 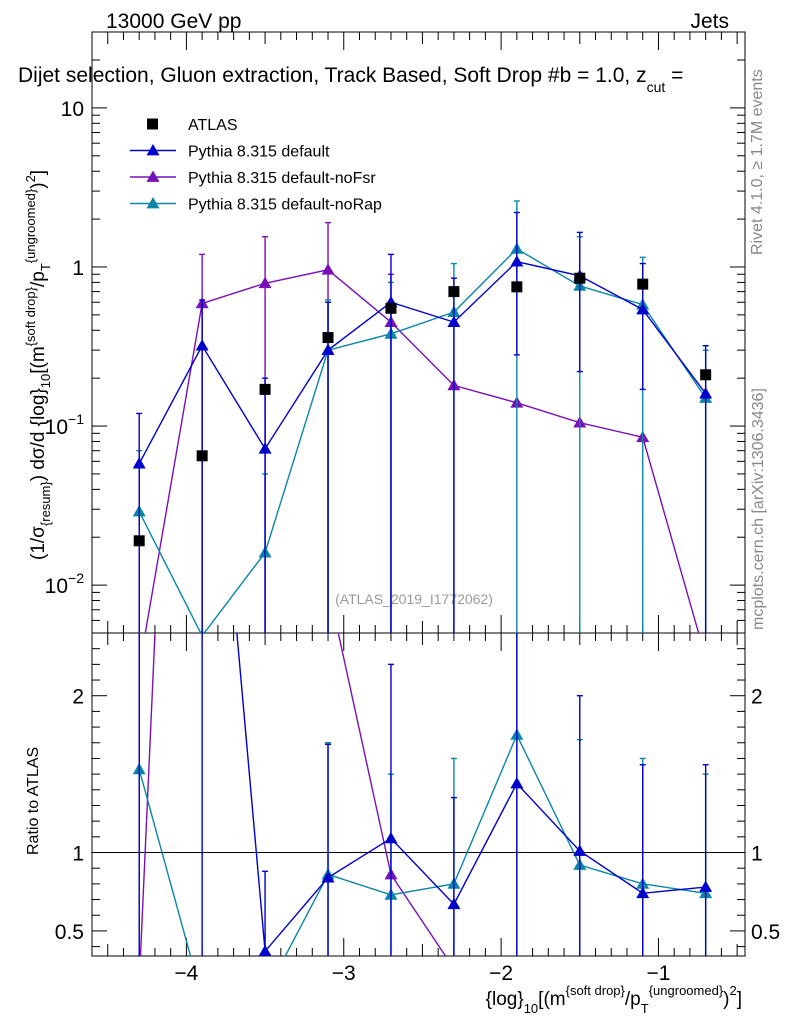 I want to click on series-line-default, so click(x=422, y=362).